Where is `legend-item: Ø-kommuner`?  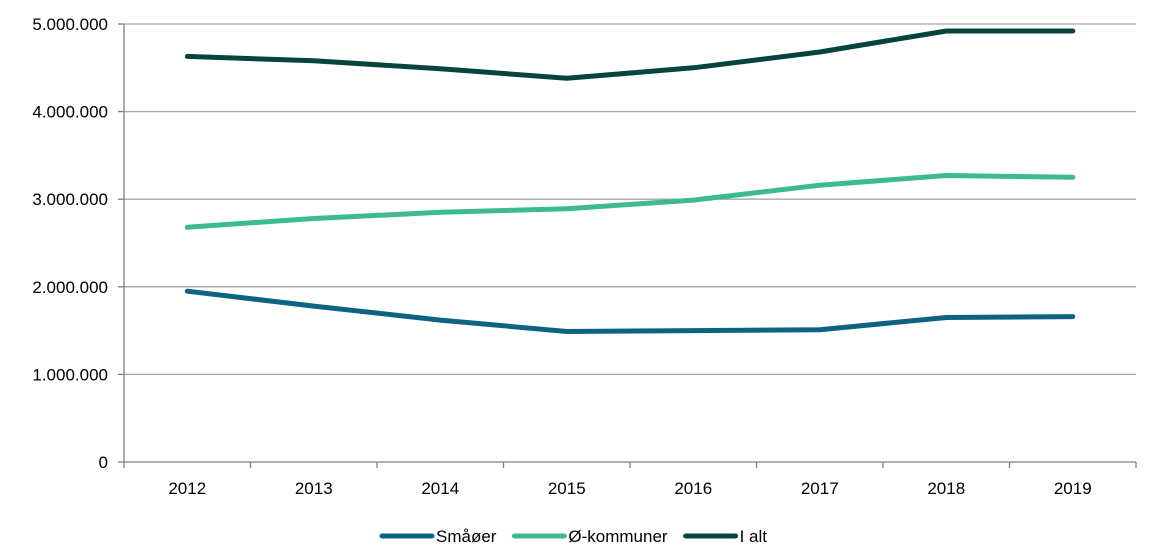 legend-item: Ø-kommuner is located at coordinates (589, 536).